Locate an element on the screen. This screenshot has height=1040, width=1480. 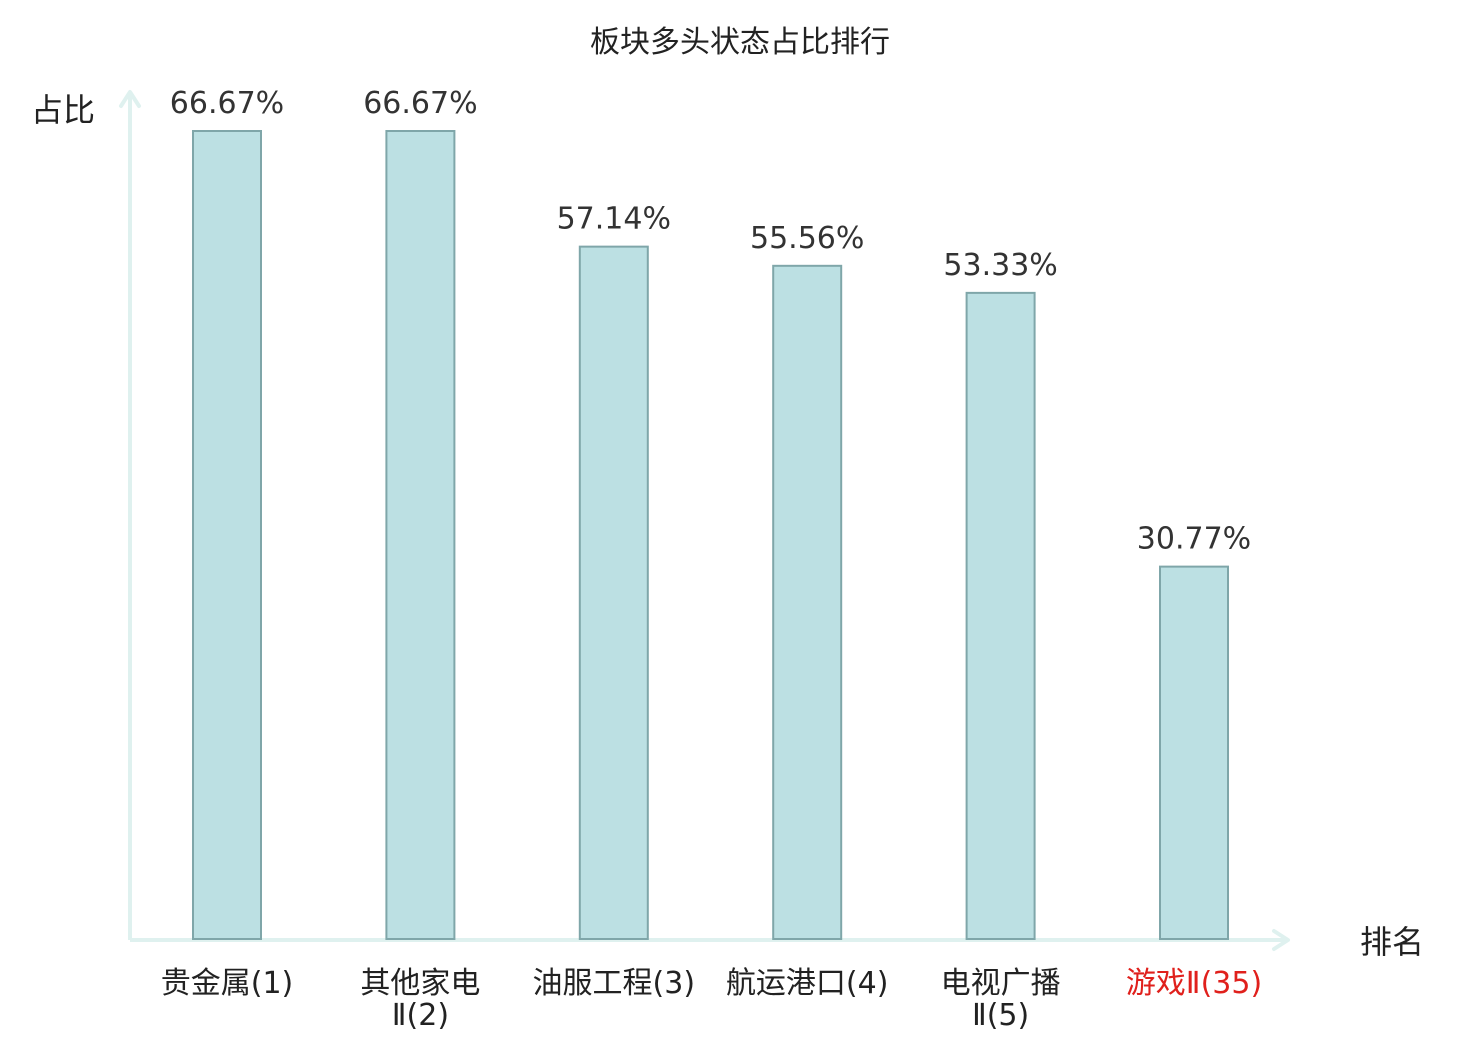
y-axis-arrow is located at coordinates (130, 99).